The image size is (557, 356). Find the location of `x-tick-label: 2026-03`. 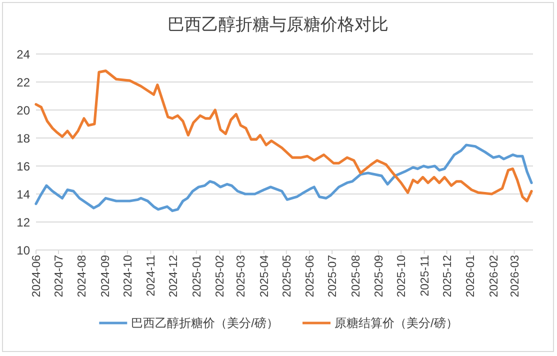

x-tick-label: 2026-03 is located at coordinates (515, 276).